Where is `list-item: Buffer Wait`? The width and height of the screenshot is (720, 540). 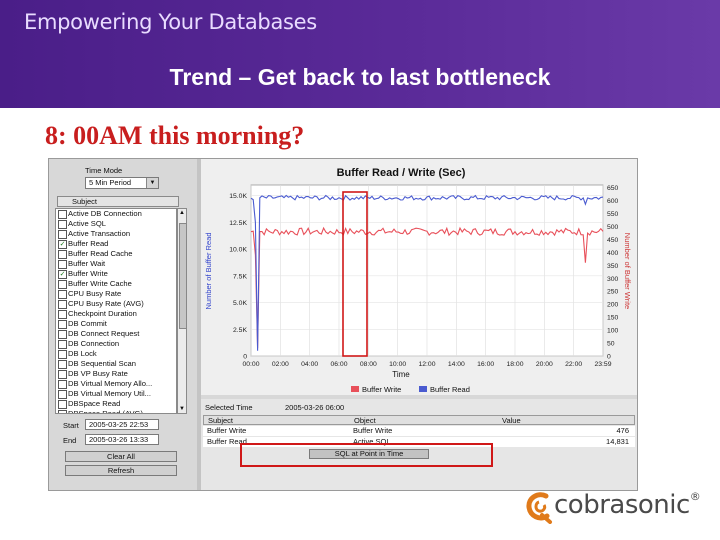 list-item: Buffer Wait is located at coordinates (116, 264).